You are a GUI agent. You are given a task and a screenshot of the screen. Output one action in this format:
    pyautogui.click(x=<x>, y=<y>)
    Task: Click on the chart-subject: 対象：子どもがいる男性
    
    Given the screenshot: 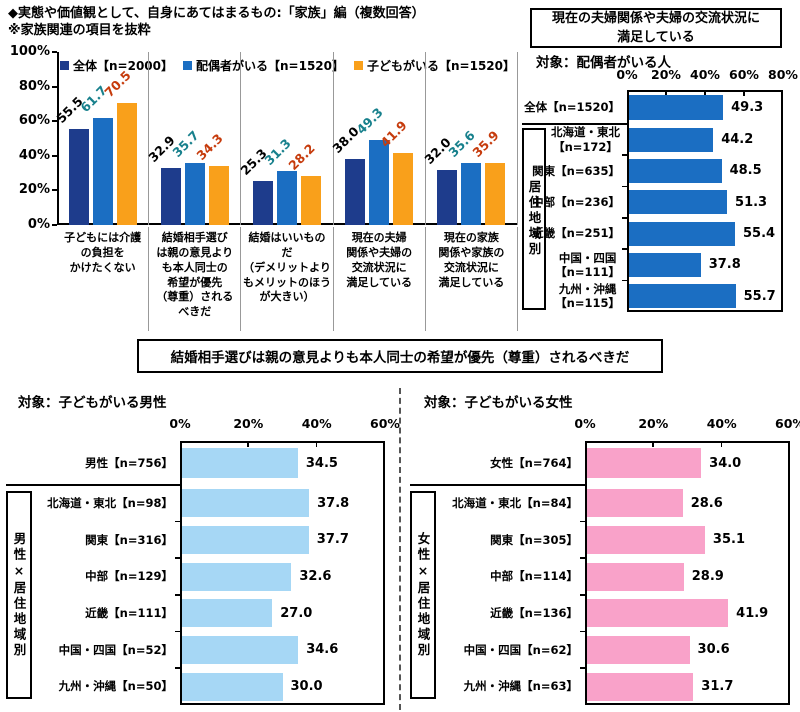 What is the action you would take?
    pyautogui.click(x=92, y=403)
    